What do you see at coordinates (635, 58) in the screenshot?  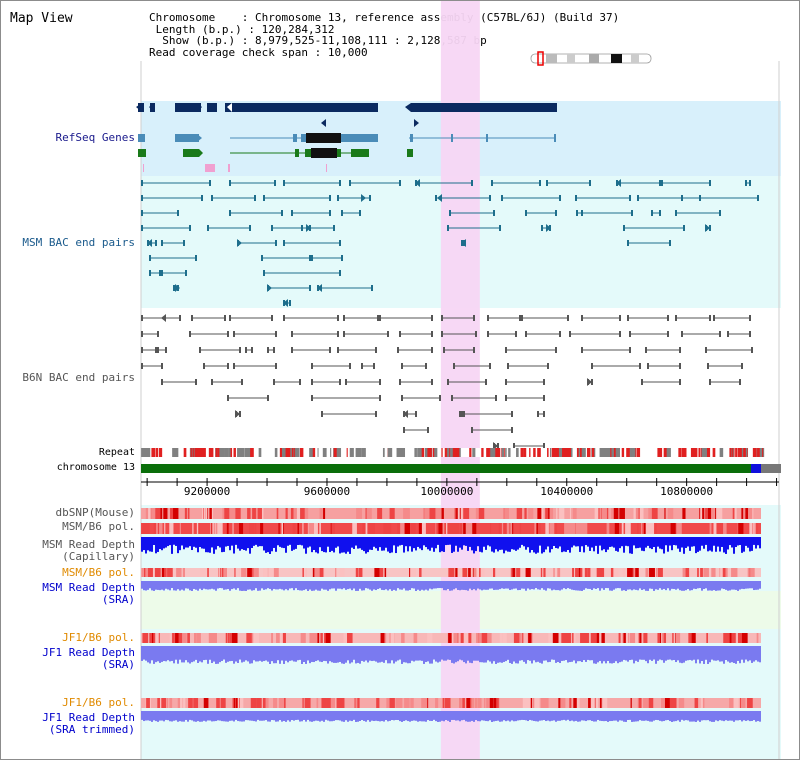 I see `ideogram-band` at bounding box center [635, 58].